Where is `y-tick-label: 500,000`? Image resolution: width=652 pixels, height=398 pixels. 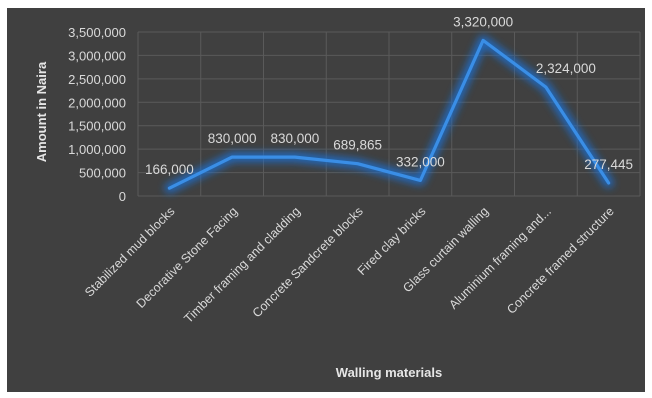 y-tick-label: 500,000 is located at coordinates (102, 173).